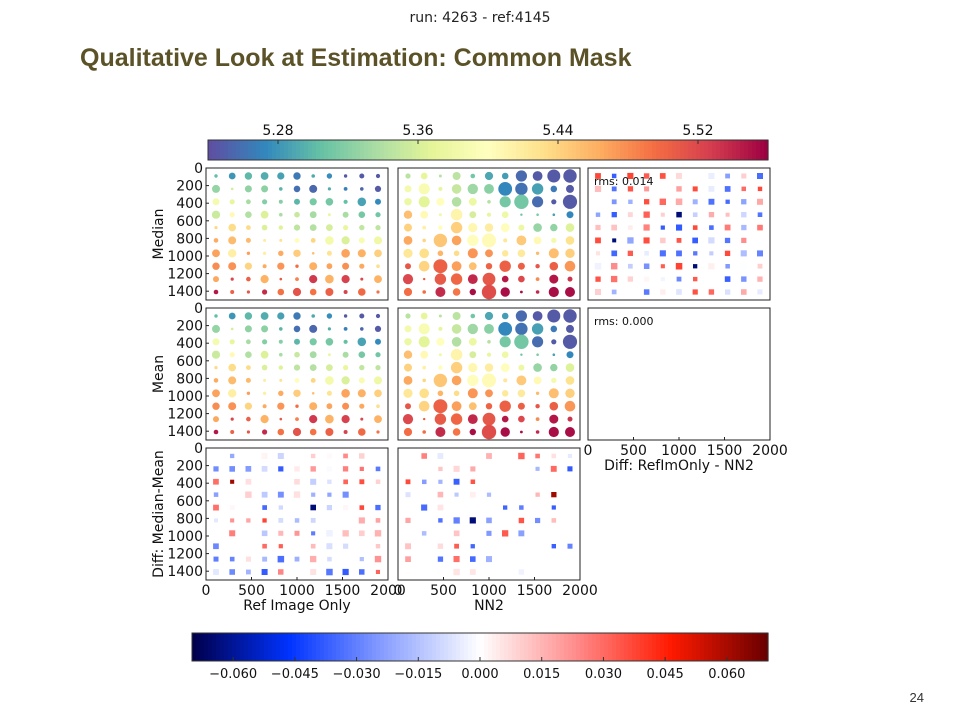 The image size is (960, 720). I want to click on x-tick-label: 1500, so click(535, 591).